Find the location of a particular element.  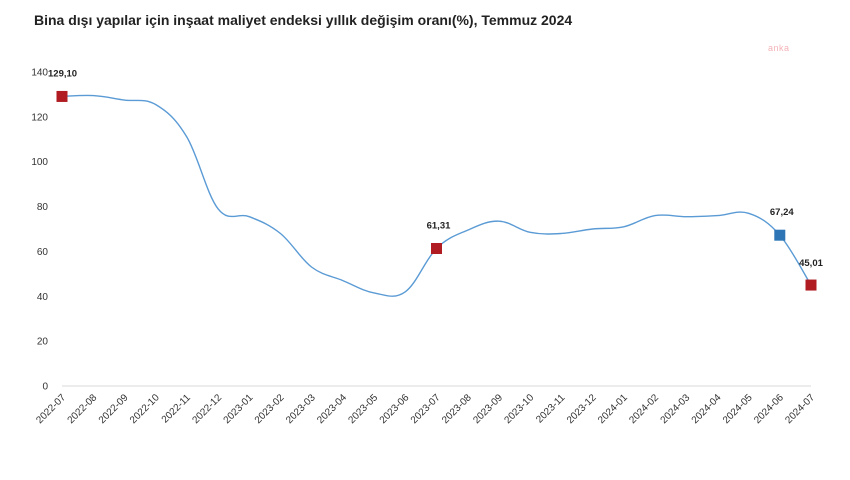

x-tick-label: 2024-06 is located at coordinates (769, 409).